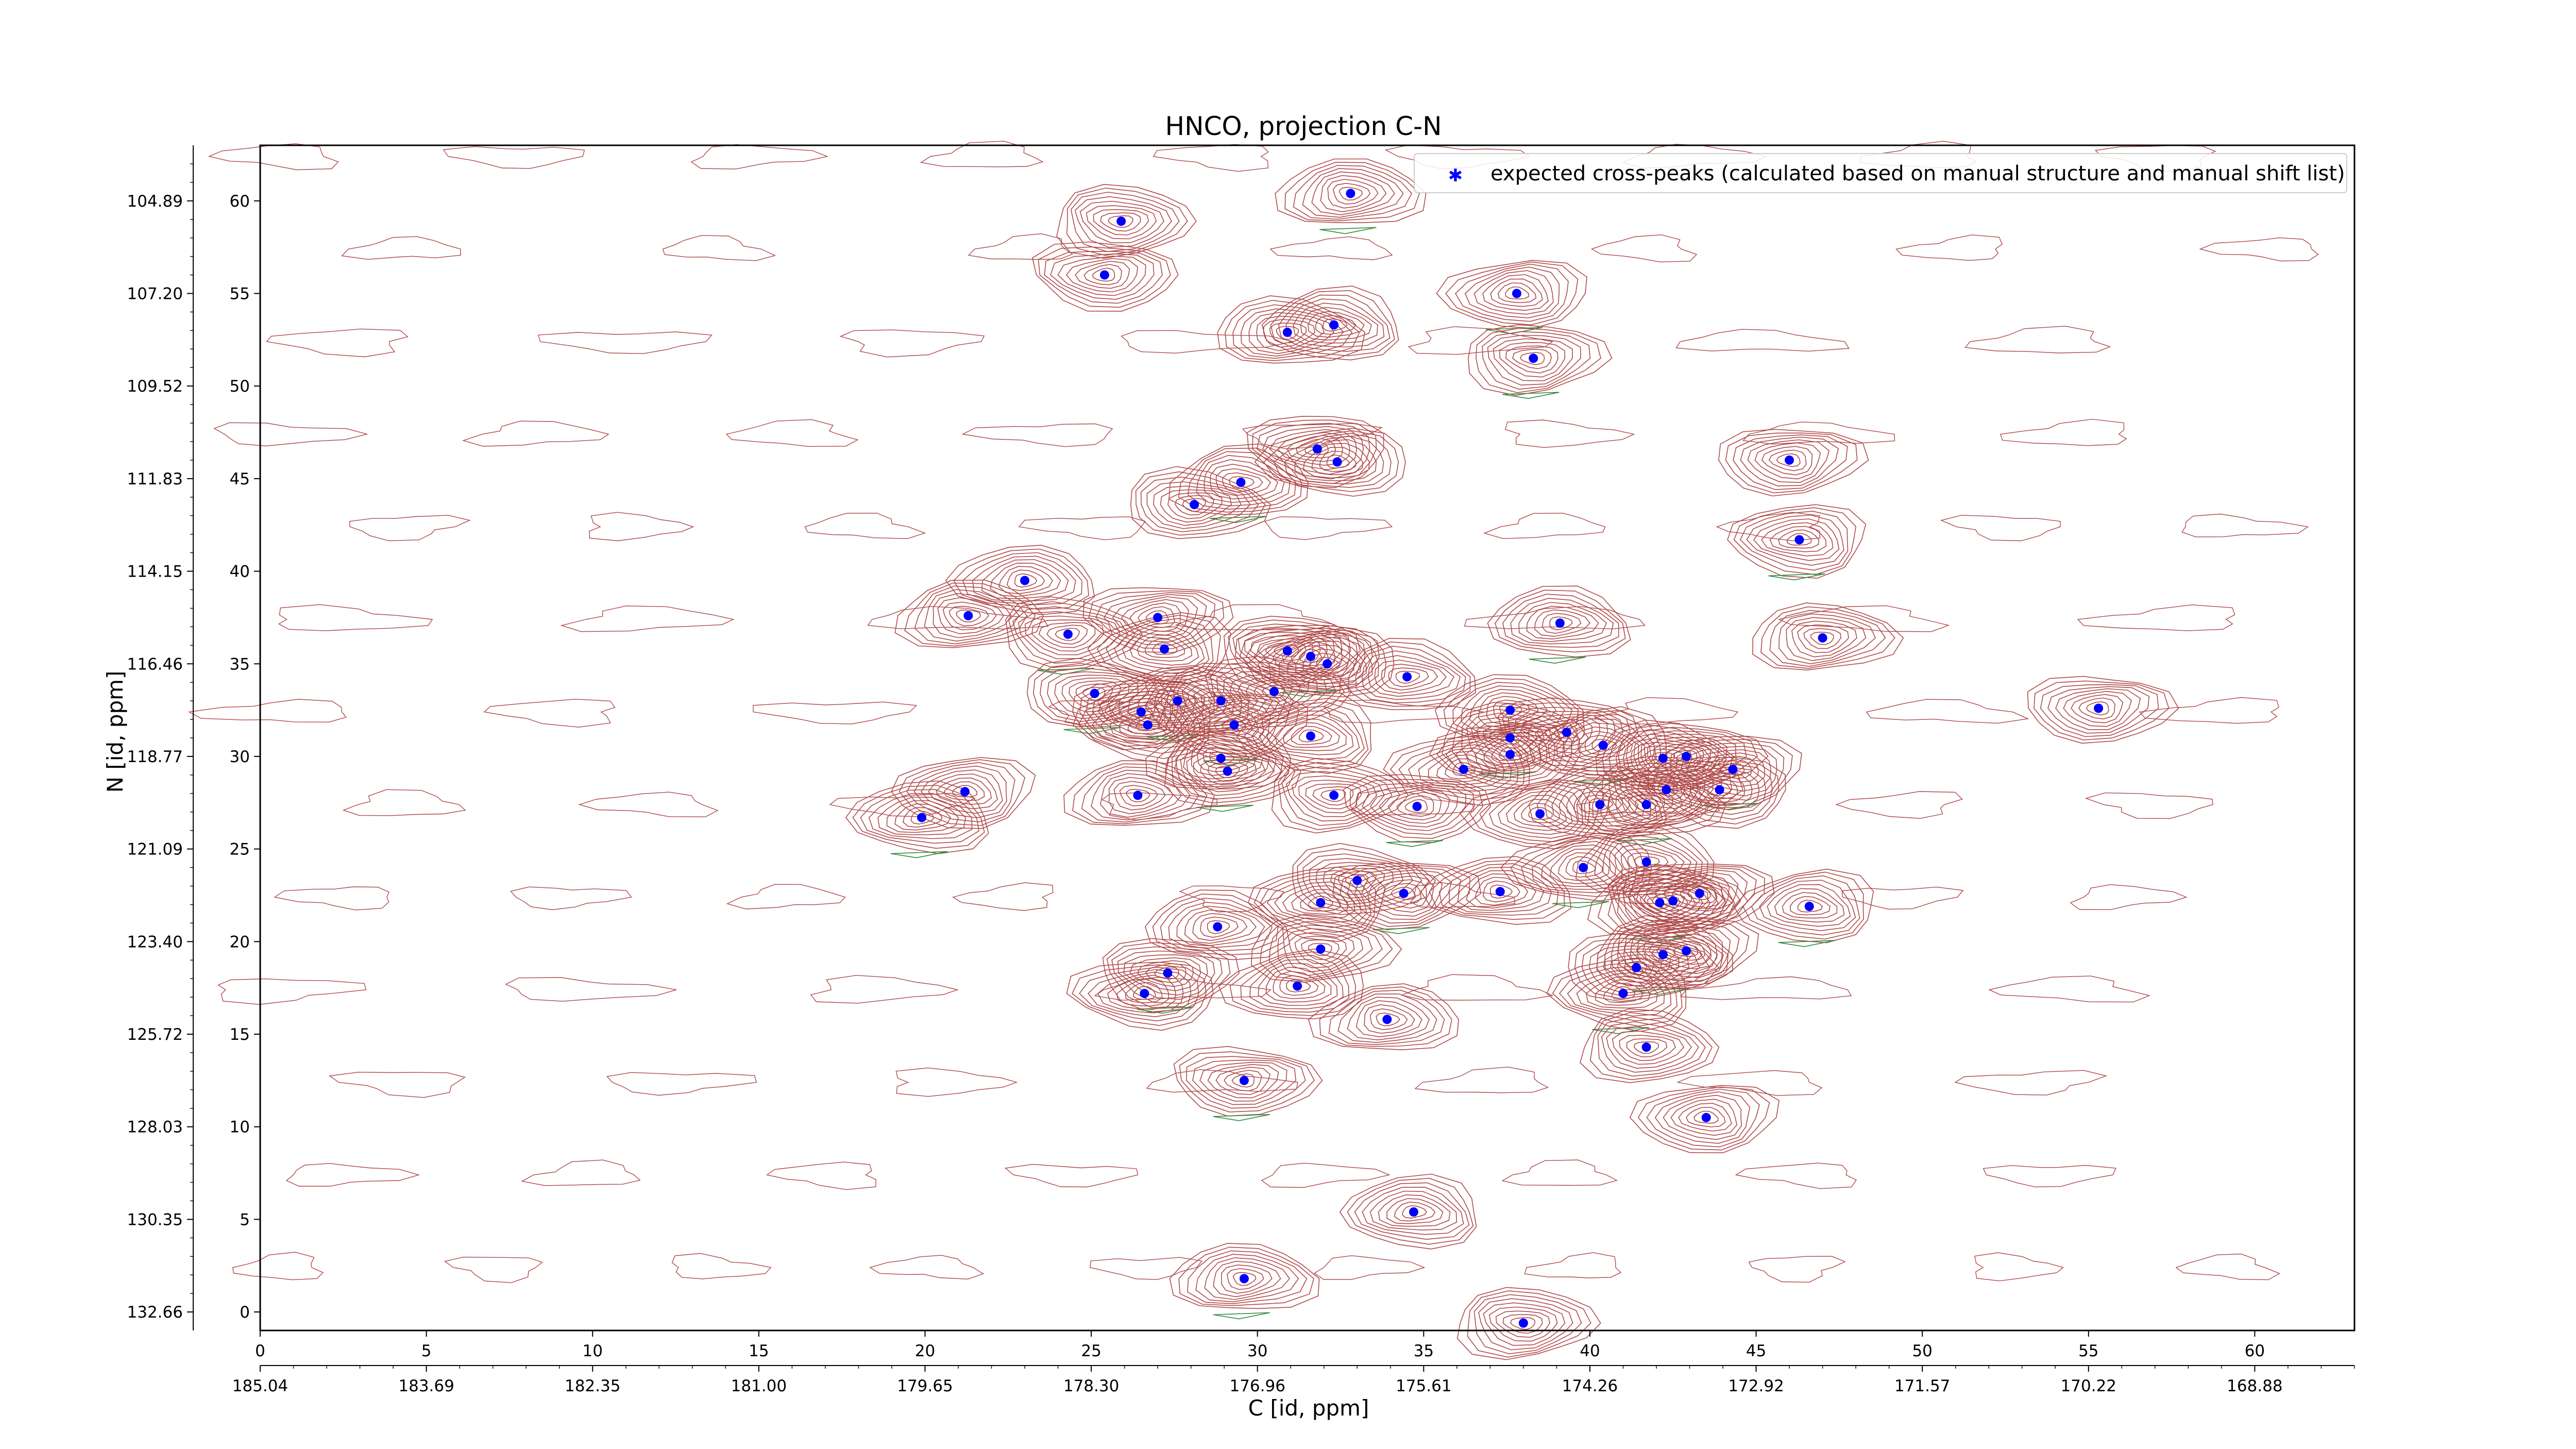 This screenshot has width=2576, height=1449. I want to click on y-ppm-tick-label: 107.20, so click(155, 294).